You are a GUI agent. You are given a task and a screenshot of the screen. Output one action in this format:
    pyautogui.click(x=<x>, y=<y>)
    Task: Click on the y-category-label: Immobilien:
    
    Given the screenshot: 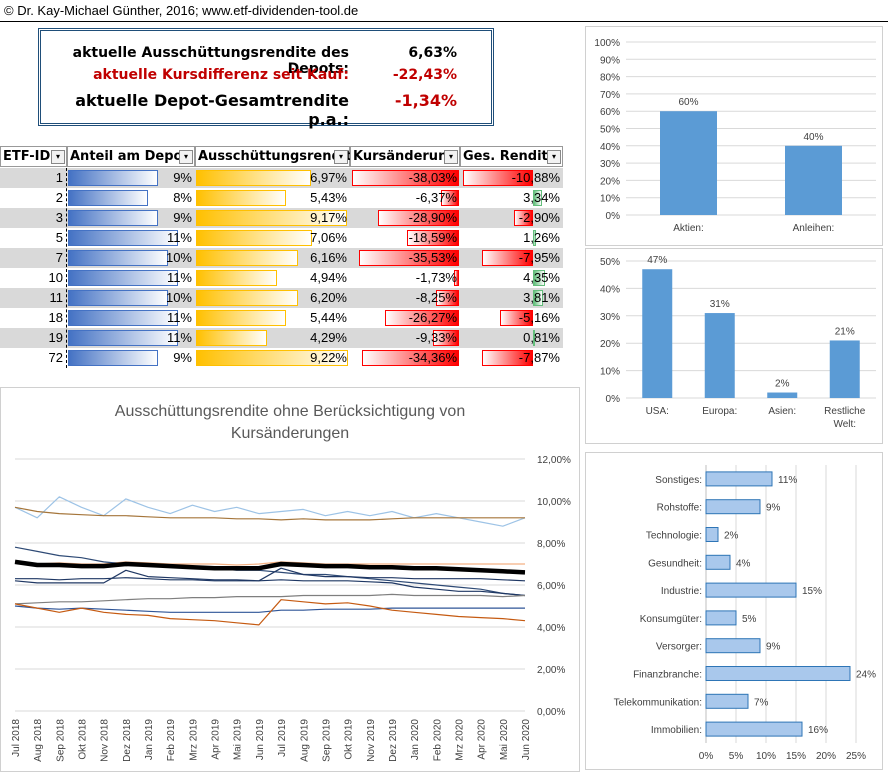 What is the action you would take?
    pyautogui.click(x=676, y=730)
    